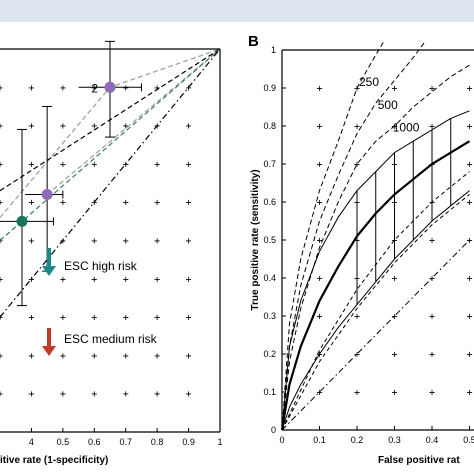 The width and height of the screenshot is (474, 474). I want to click on legend-arrow-shaft, so click(49, 257).